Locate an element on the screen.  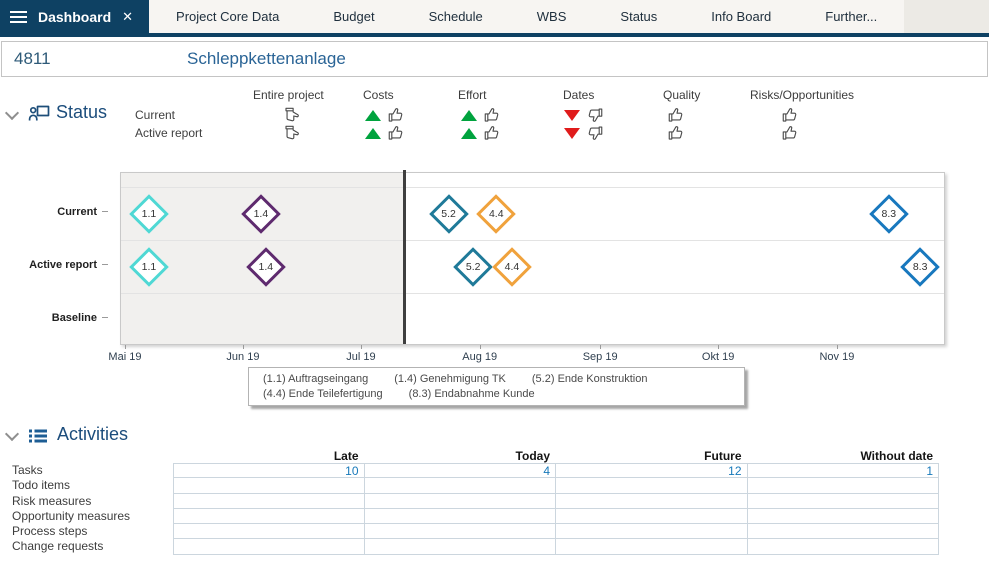
activities-cell-tasks-late: 10 is located at coordinates (269, 471).